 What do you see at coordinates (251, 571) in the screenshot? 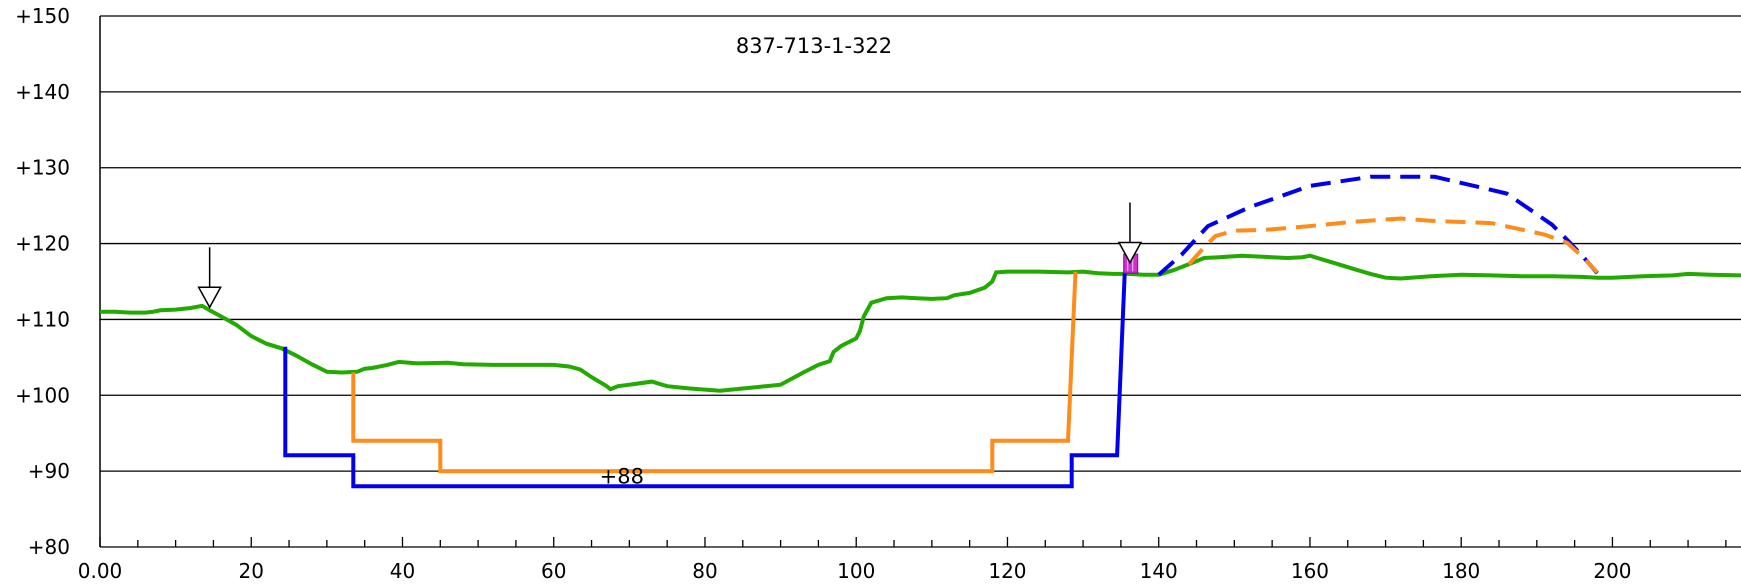
I see `x-tick-label: 20` at bounding box center [251, 571].